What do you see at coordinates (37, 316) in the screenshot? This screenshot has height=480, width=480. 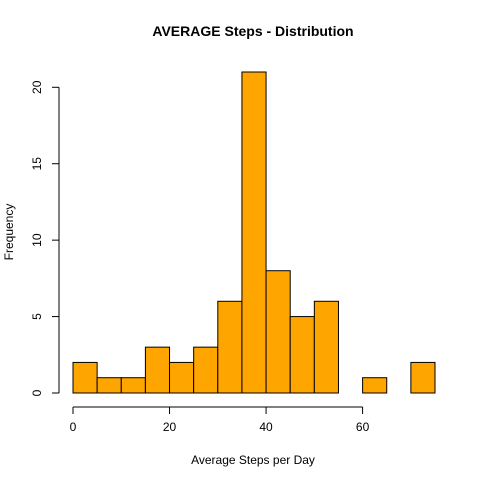 I see `y-tick-label: 5` at bounding box center [37, 316].